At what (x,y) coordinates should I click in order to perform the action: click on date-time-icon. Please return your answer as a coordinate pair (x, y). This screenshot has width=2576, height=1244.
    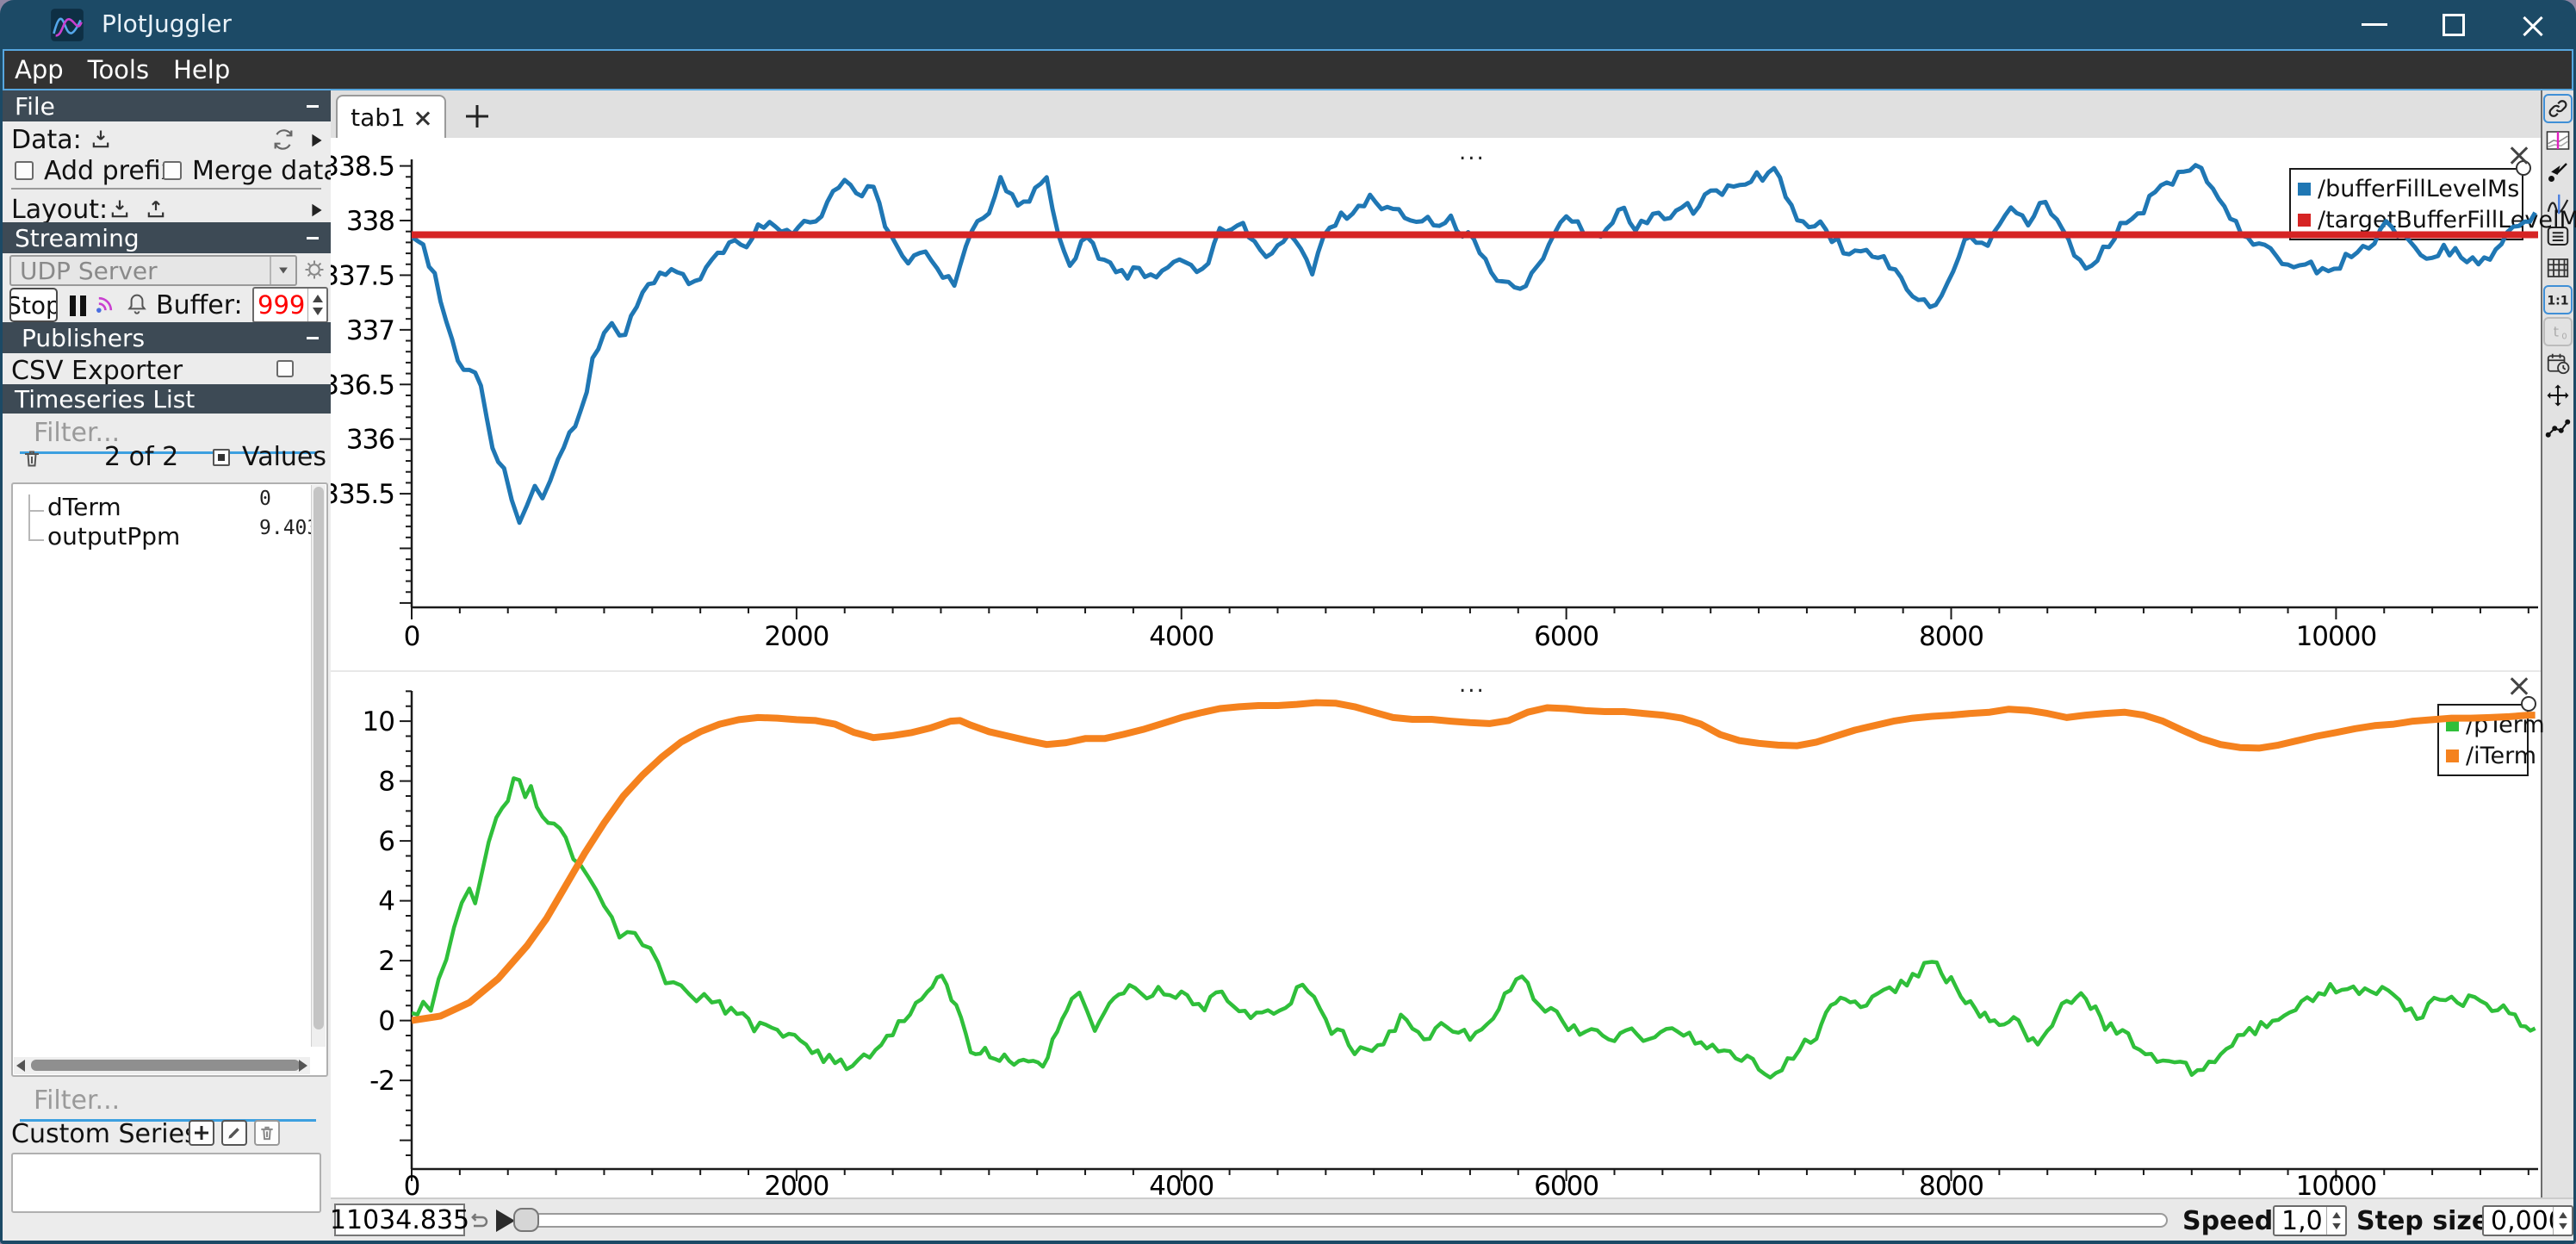
    Looking at the image, I should click on (2558, 363).